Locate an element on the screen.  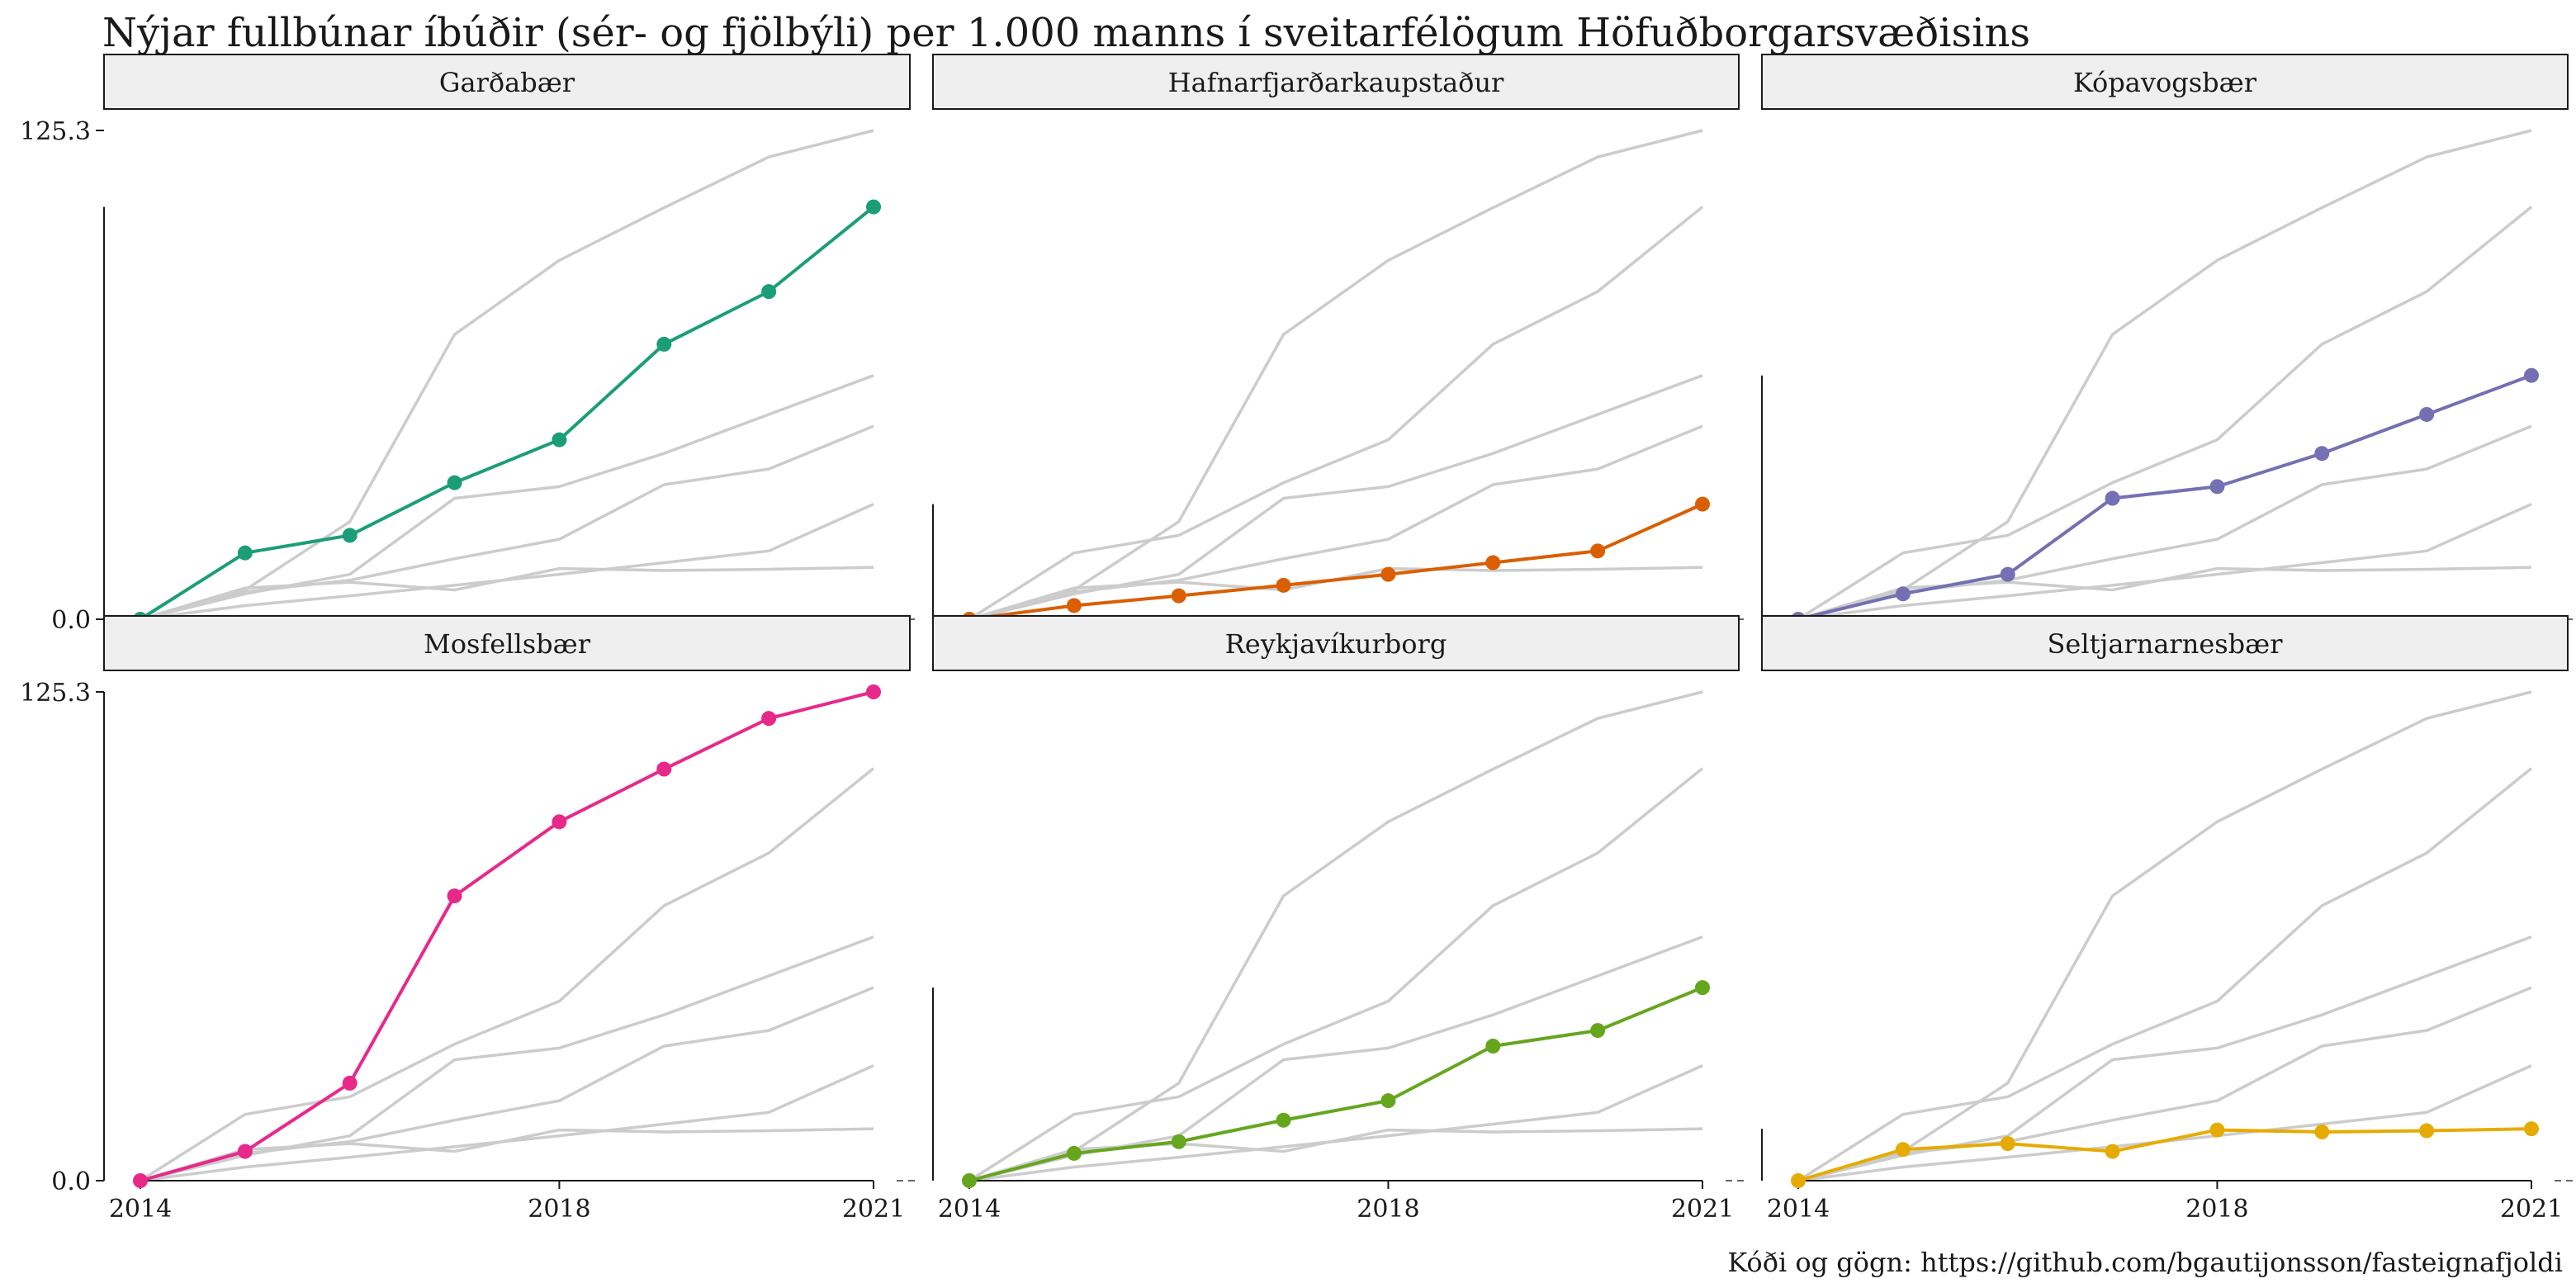
facet-strip-label: Mosfellsbær is located at coordinates (507, 644).